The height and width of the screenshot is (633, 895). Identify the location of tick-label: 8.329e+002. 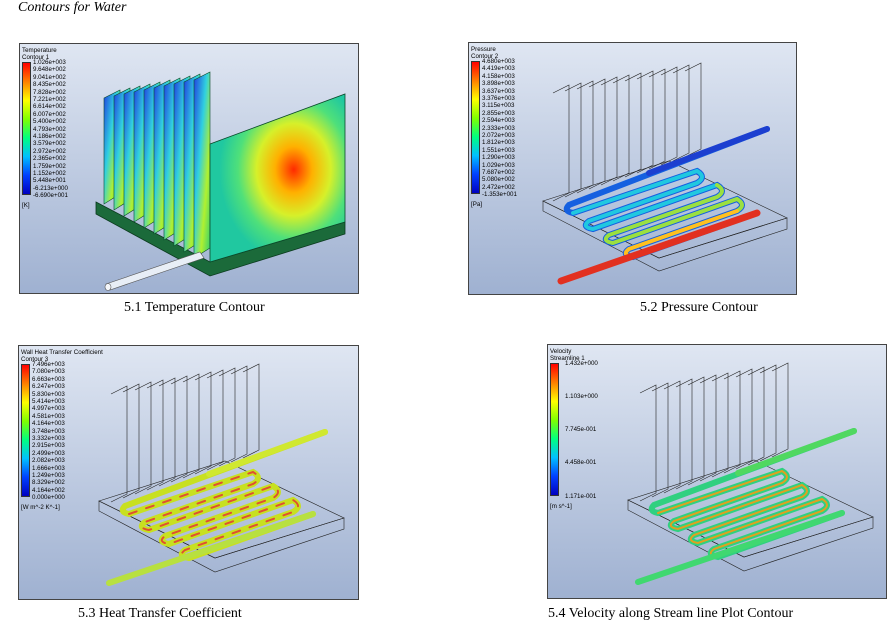
(48, 483).